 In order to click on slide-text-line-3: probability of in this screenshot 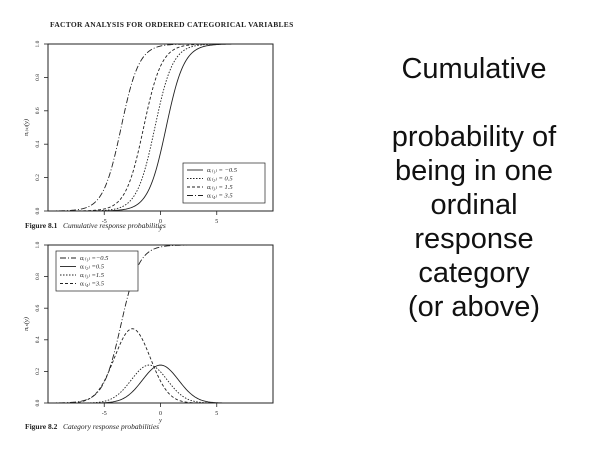, I will do `click(474, 137)`.